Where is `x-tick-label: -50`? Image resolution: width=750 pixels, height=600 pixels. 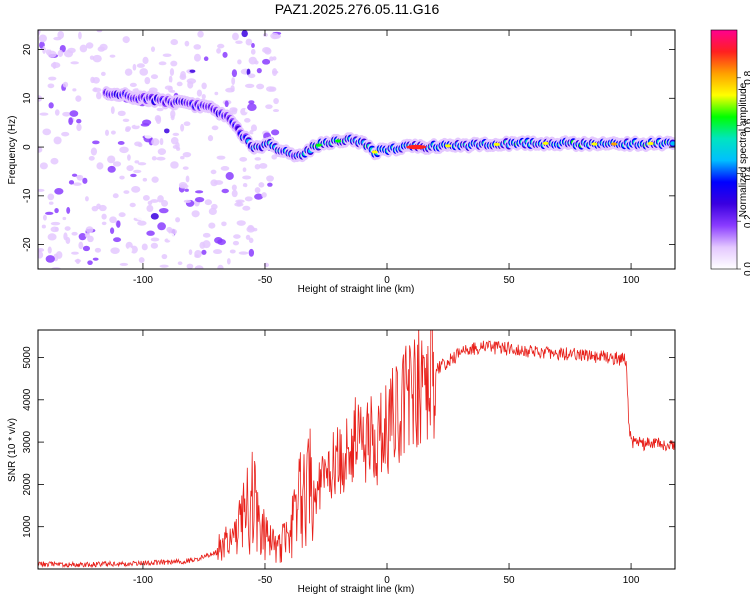
x-tick-label: -50 is located at coordinates (265, 280).